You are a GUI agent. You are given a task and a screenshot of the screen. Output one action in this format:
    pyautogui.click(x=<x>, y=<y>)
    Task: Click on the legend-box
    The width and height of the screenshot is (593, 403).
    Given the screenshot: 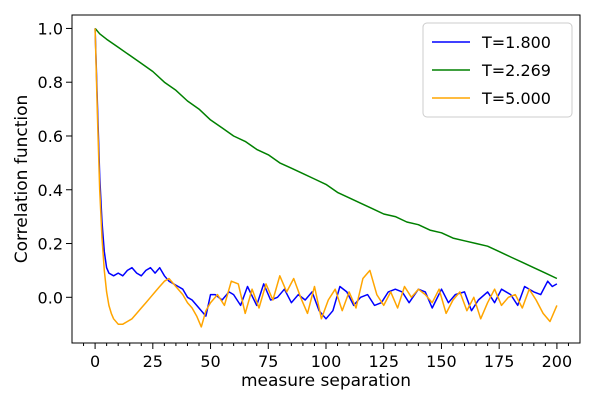 What is the action you would take?
    pyautogui.click(x=497, y=70)
    